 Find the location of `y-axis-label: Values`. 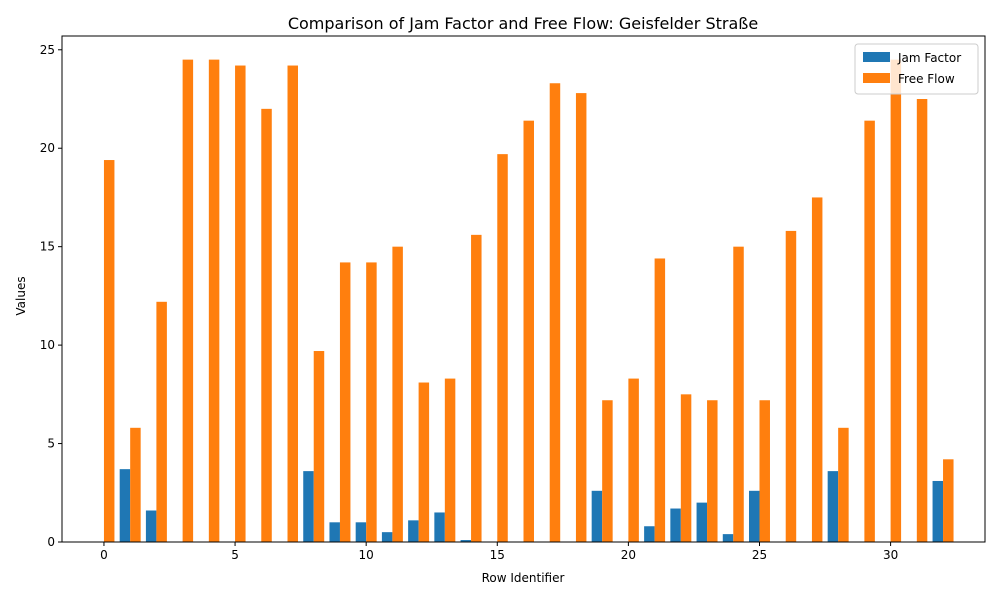

y-axis-label: Values is located at coordinates (21, 295).